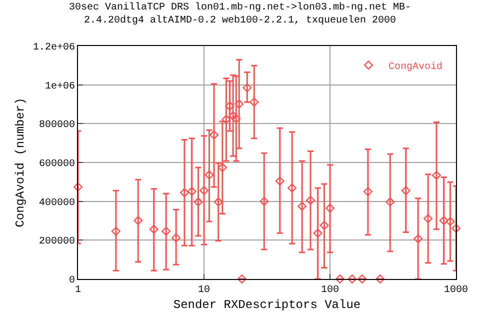 The height and width of the screenshot is (320, 480). What do you see at coordinates (415, 67) in the screenshot?
I see `legend-label: CongAvoid` at bounding box center [415, 67].